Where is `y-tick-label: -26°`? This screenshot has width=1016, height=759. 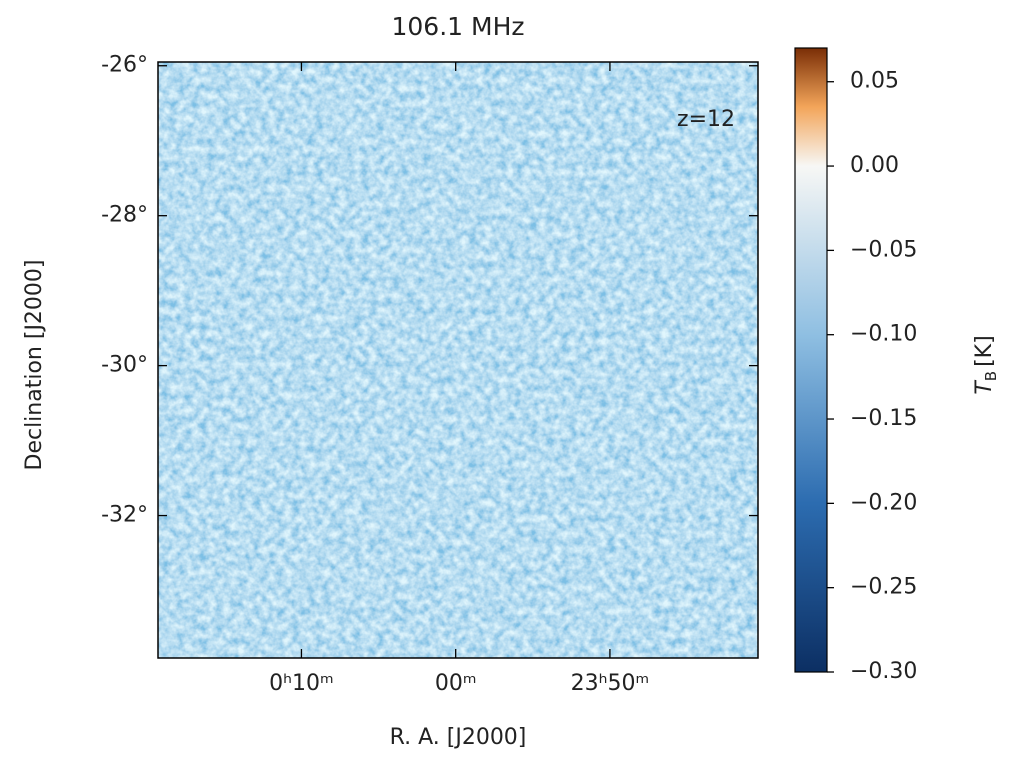
y-tick-label: -26° is located at coordinates (124, 65).